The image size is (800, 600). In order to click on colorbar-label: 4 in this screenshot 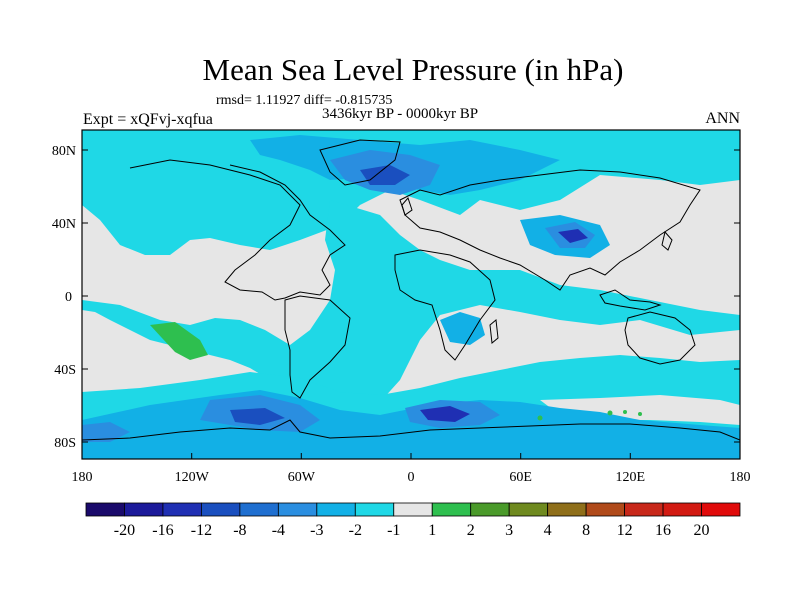, I will do `click(548, 530)`.